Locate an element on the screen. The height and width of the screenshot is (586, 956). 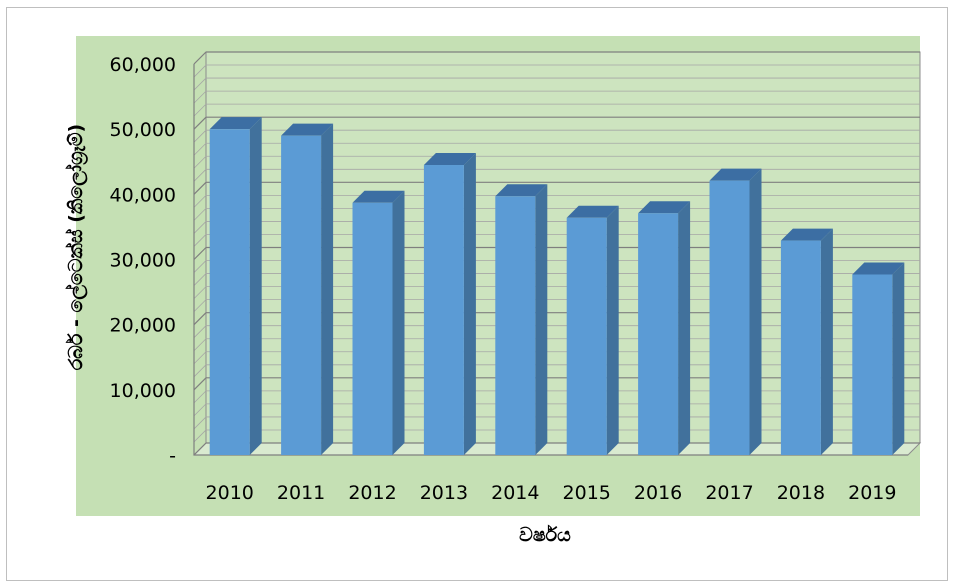
y-tick-label: 30,000 is located at coordinates (143, 261).